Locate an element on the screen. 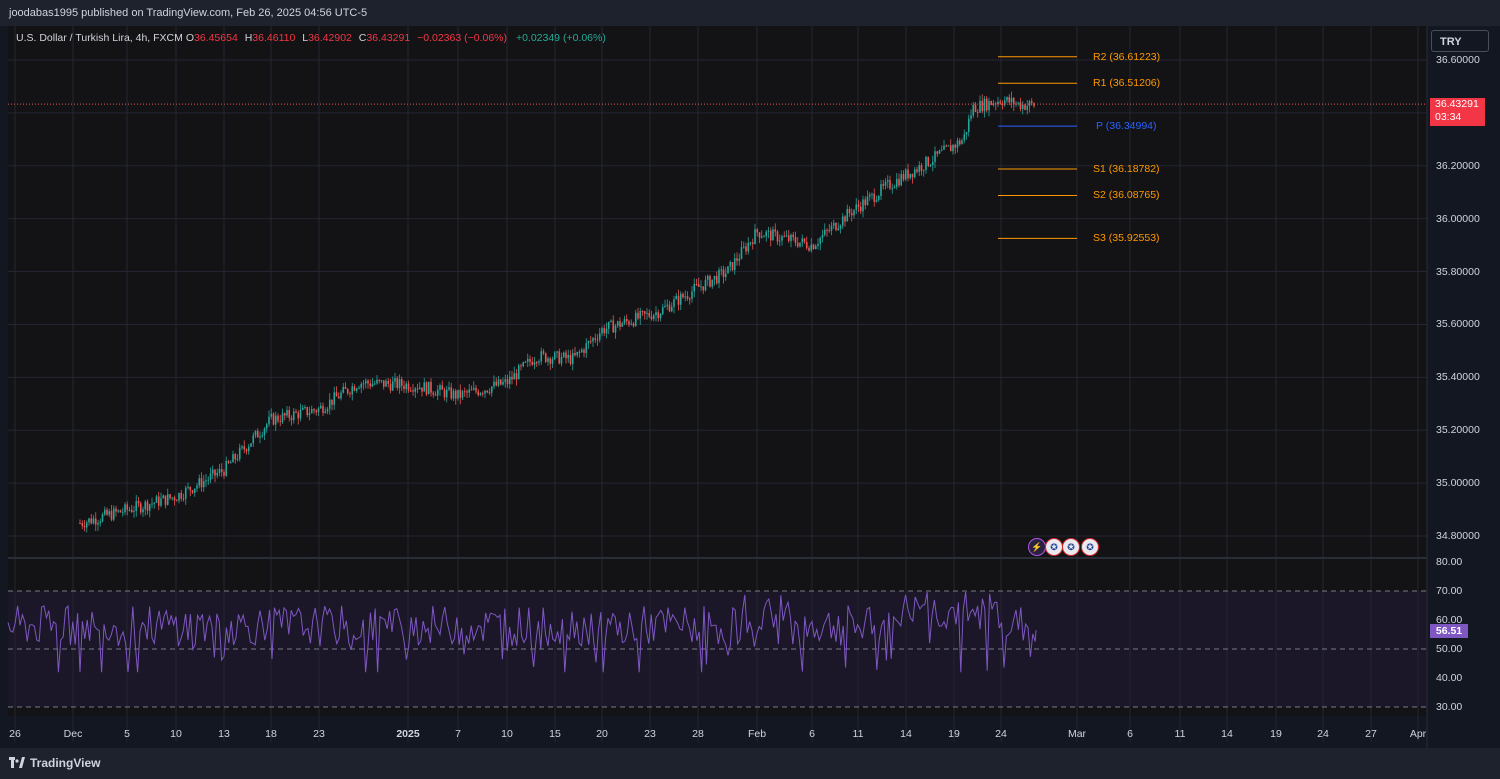 The image size is (1500, 779). x-tick-label: 27 is located at coordinates (1371, 734).